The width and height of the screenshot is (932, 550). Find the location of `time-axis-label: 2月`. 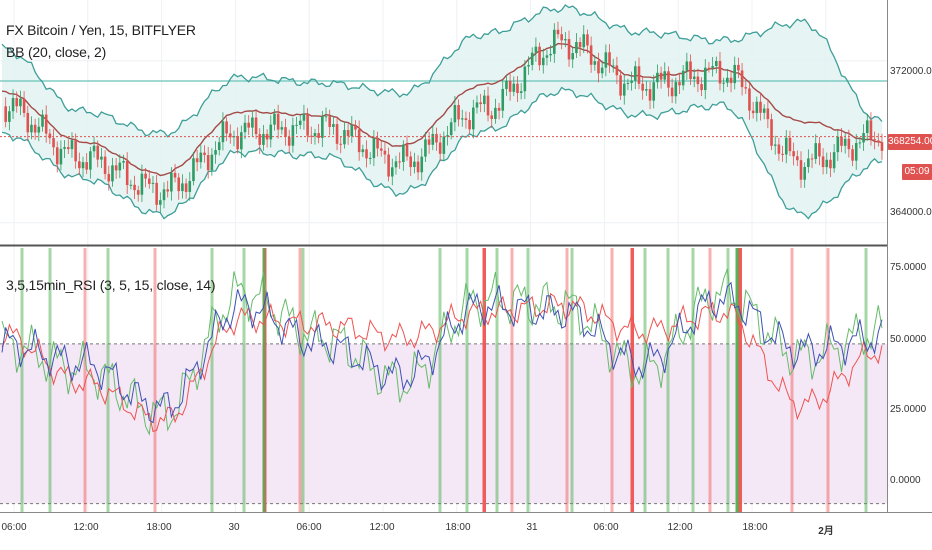

time-axis-label: 2月 is located at coordinates (826, 531).